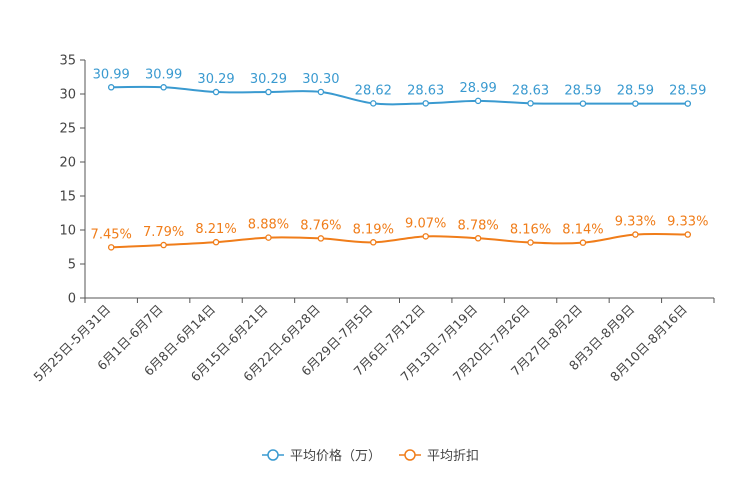 This screenshot has width=744, height=496. What do you see at coordinates (72, 299) in the screenshot?
I see `y-tick-label: 0` at bounding box center [72, 299].